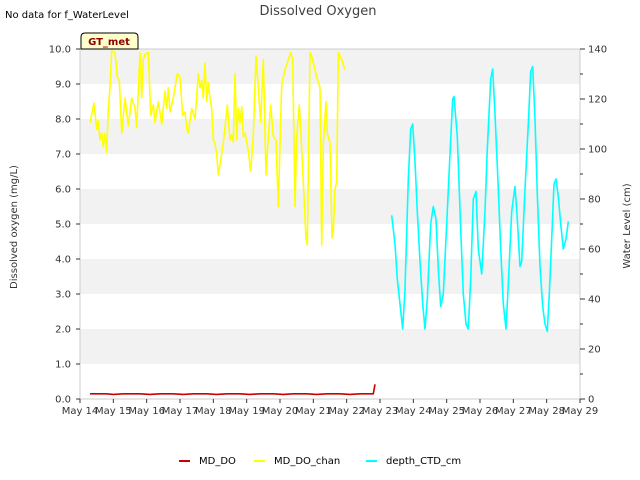 Image resolution: width=640 pixels, height=480 pixels. Describe the element at coordinates (63, 85) in the screenshot. I see `y-tick-label: 9.0` at that location.